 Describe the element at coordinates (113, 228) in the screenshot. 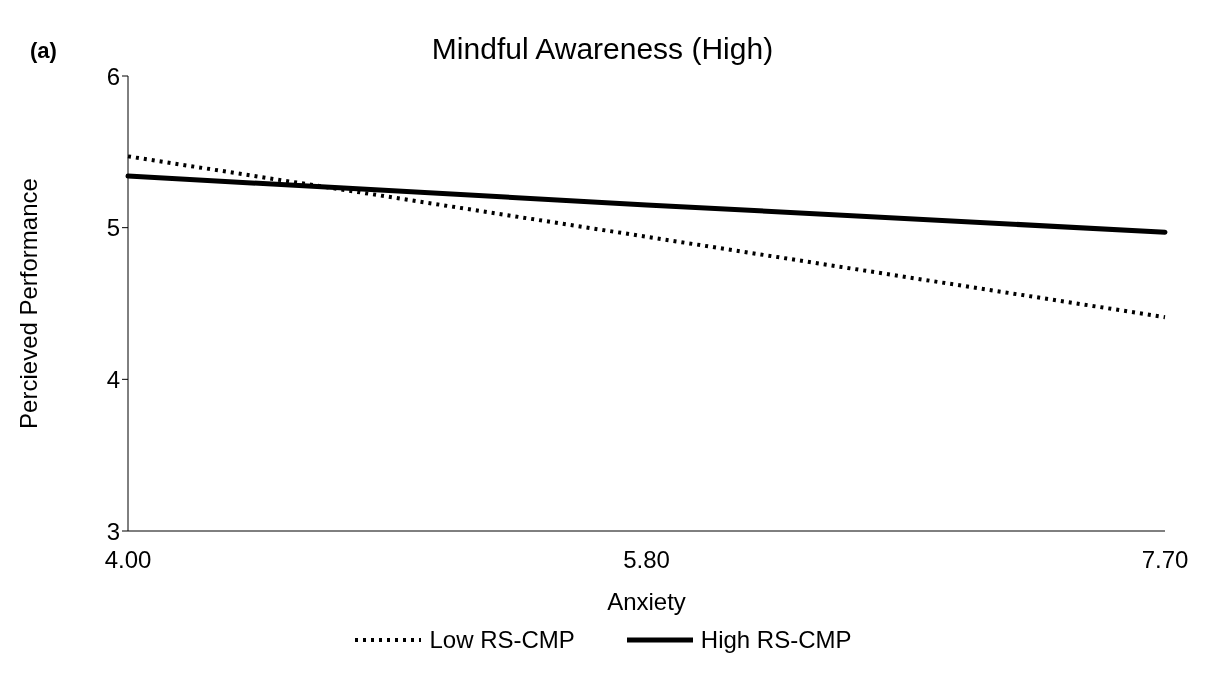

I see `y-tick-label: 5` at that location.